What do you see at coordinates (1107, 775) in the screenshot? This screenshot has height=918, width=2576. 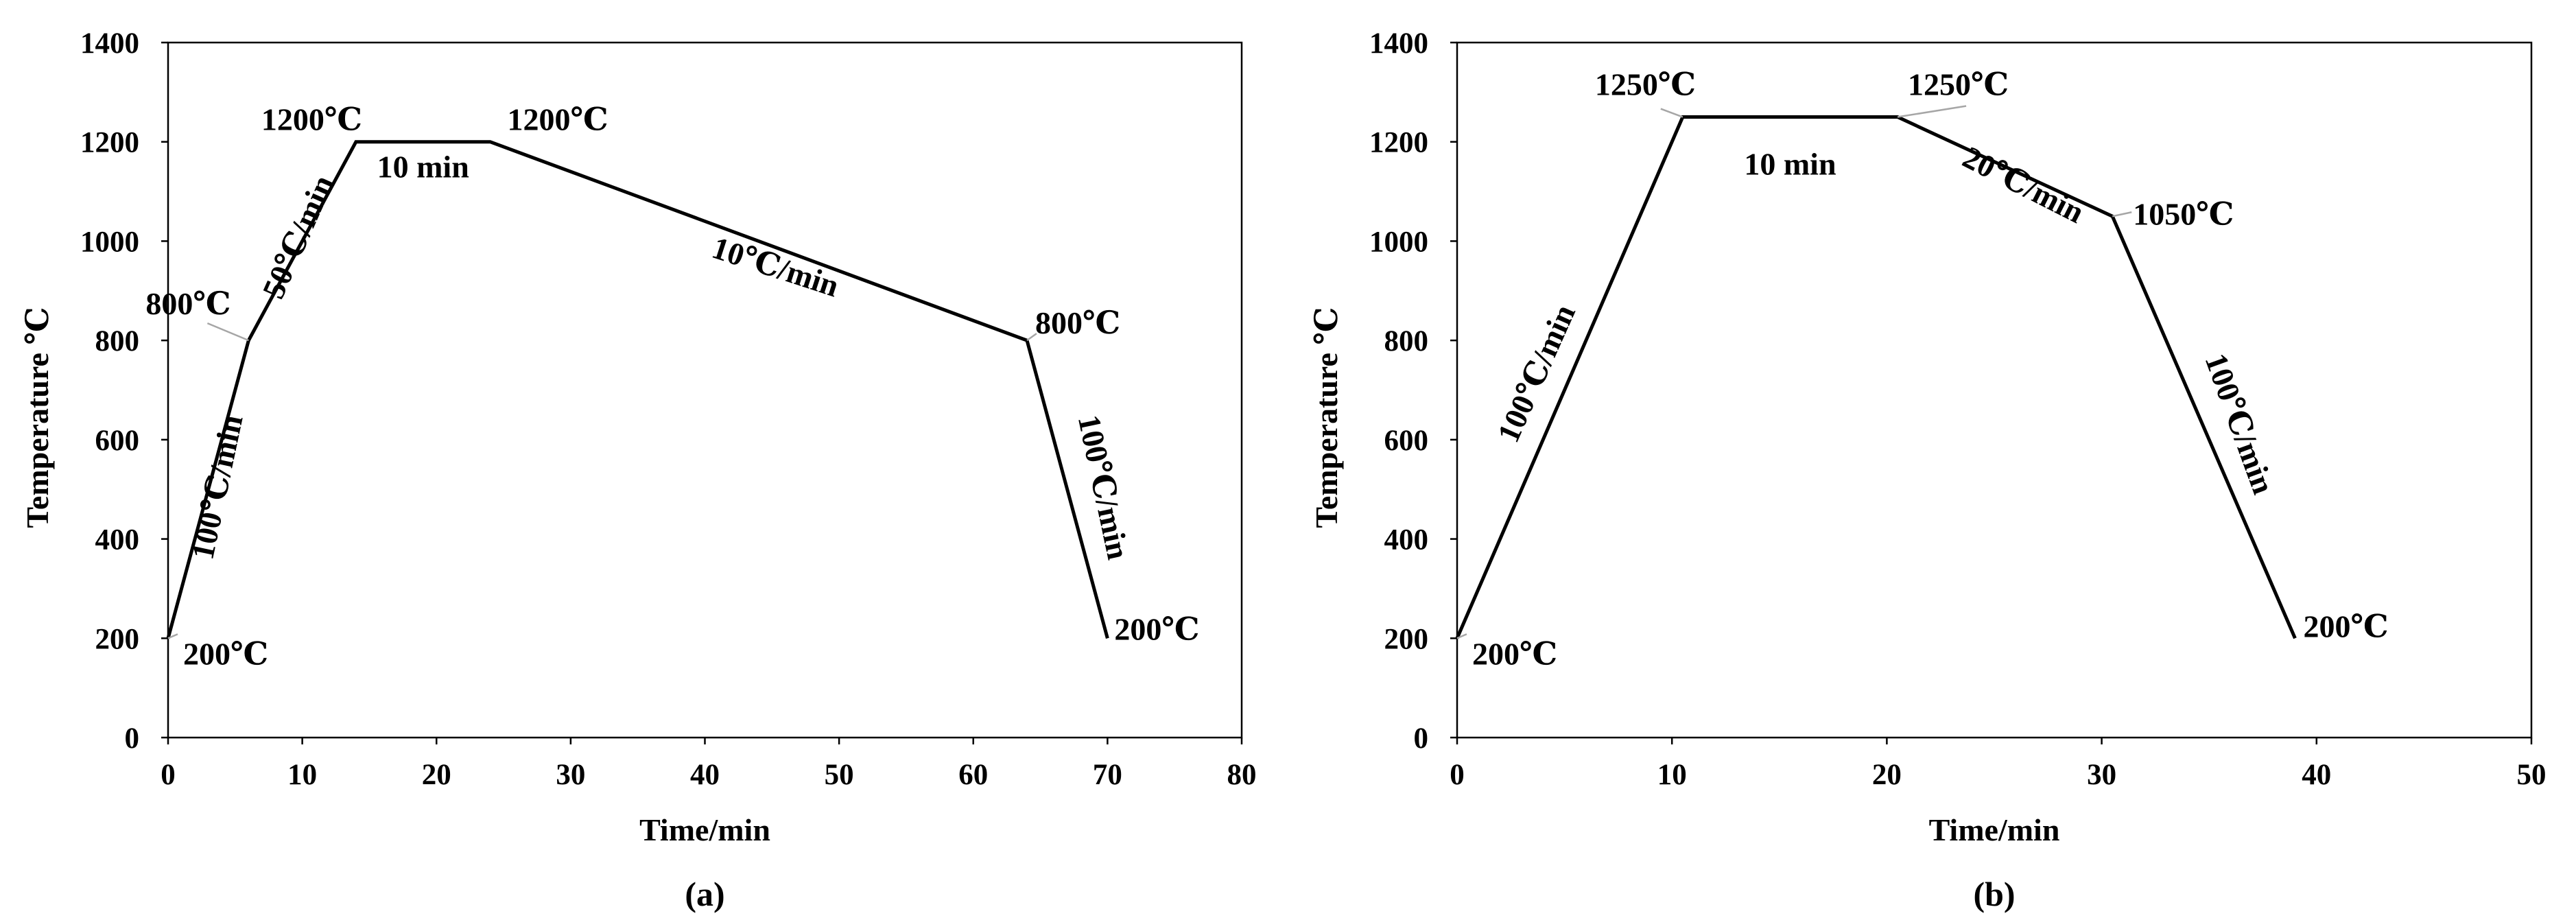 I see `x-tick-label: 70` at bounding box center [1107, 775].